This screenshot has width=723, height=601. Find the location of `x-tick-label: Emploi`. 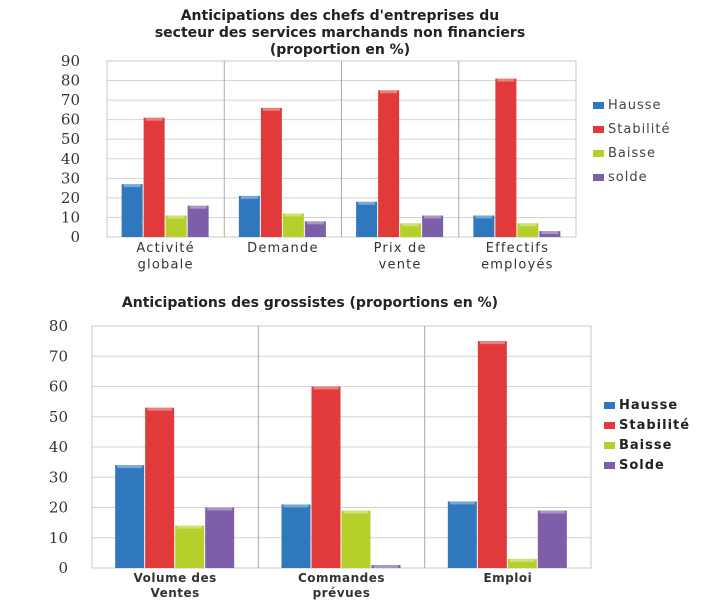

x-tick-label: Emploi is located at coordinates (507, 578).